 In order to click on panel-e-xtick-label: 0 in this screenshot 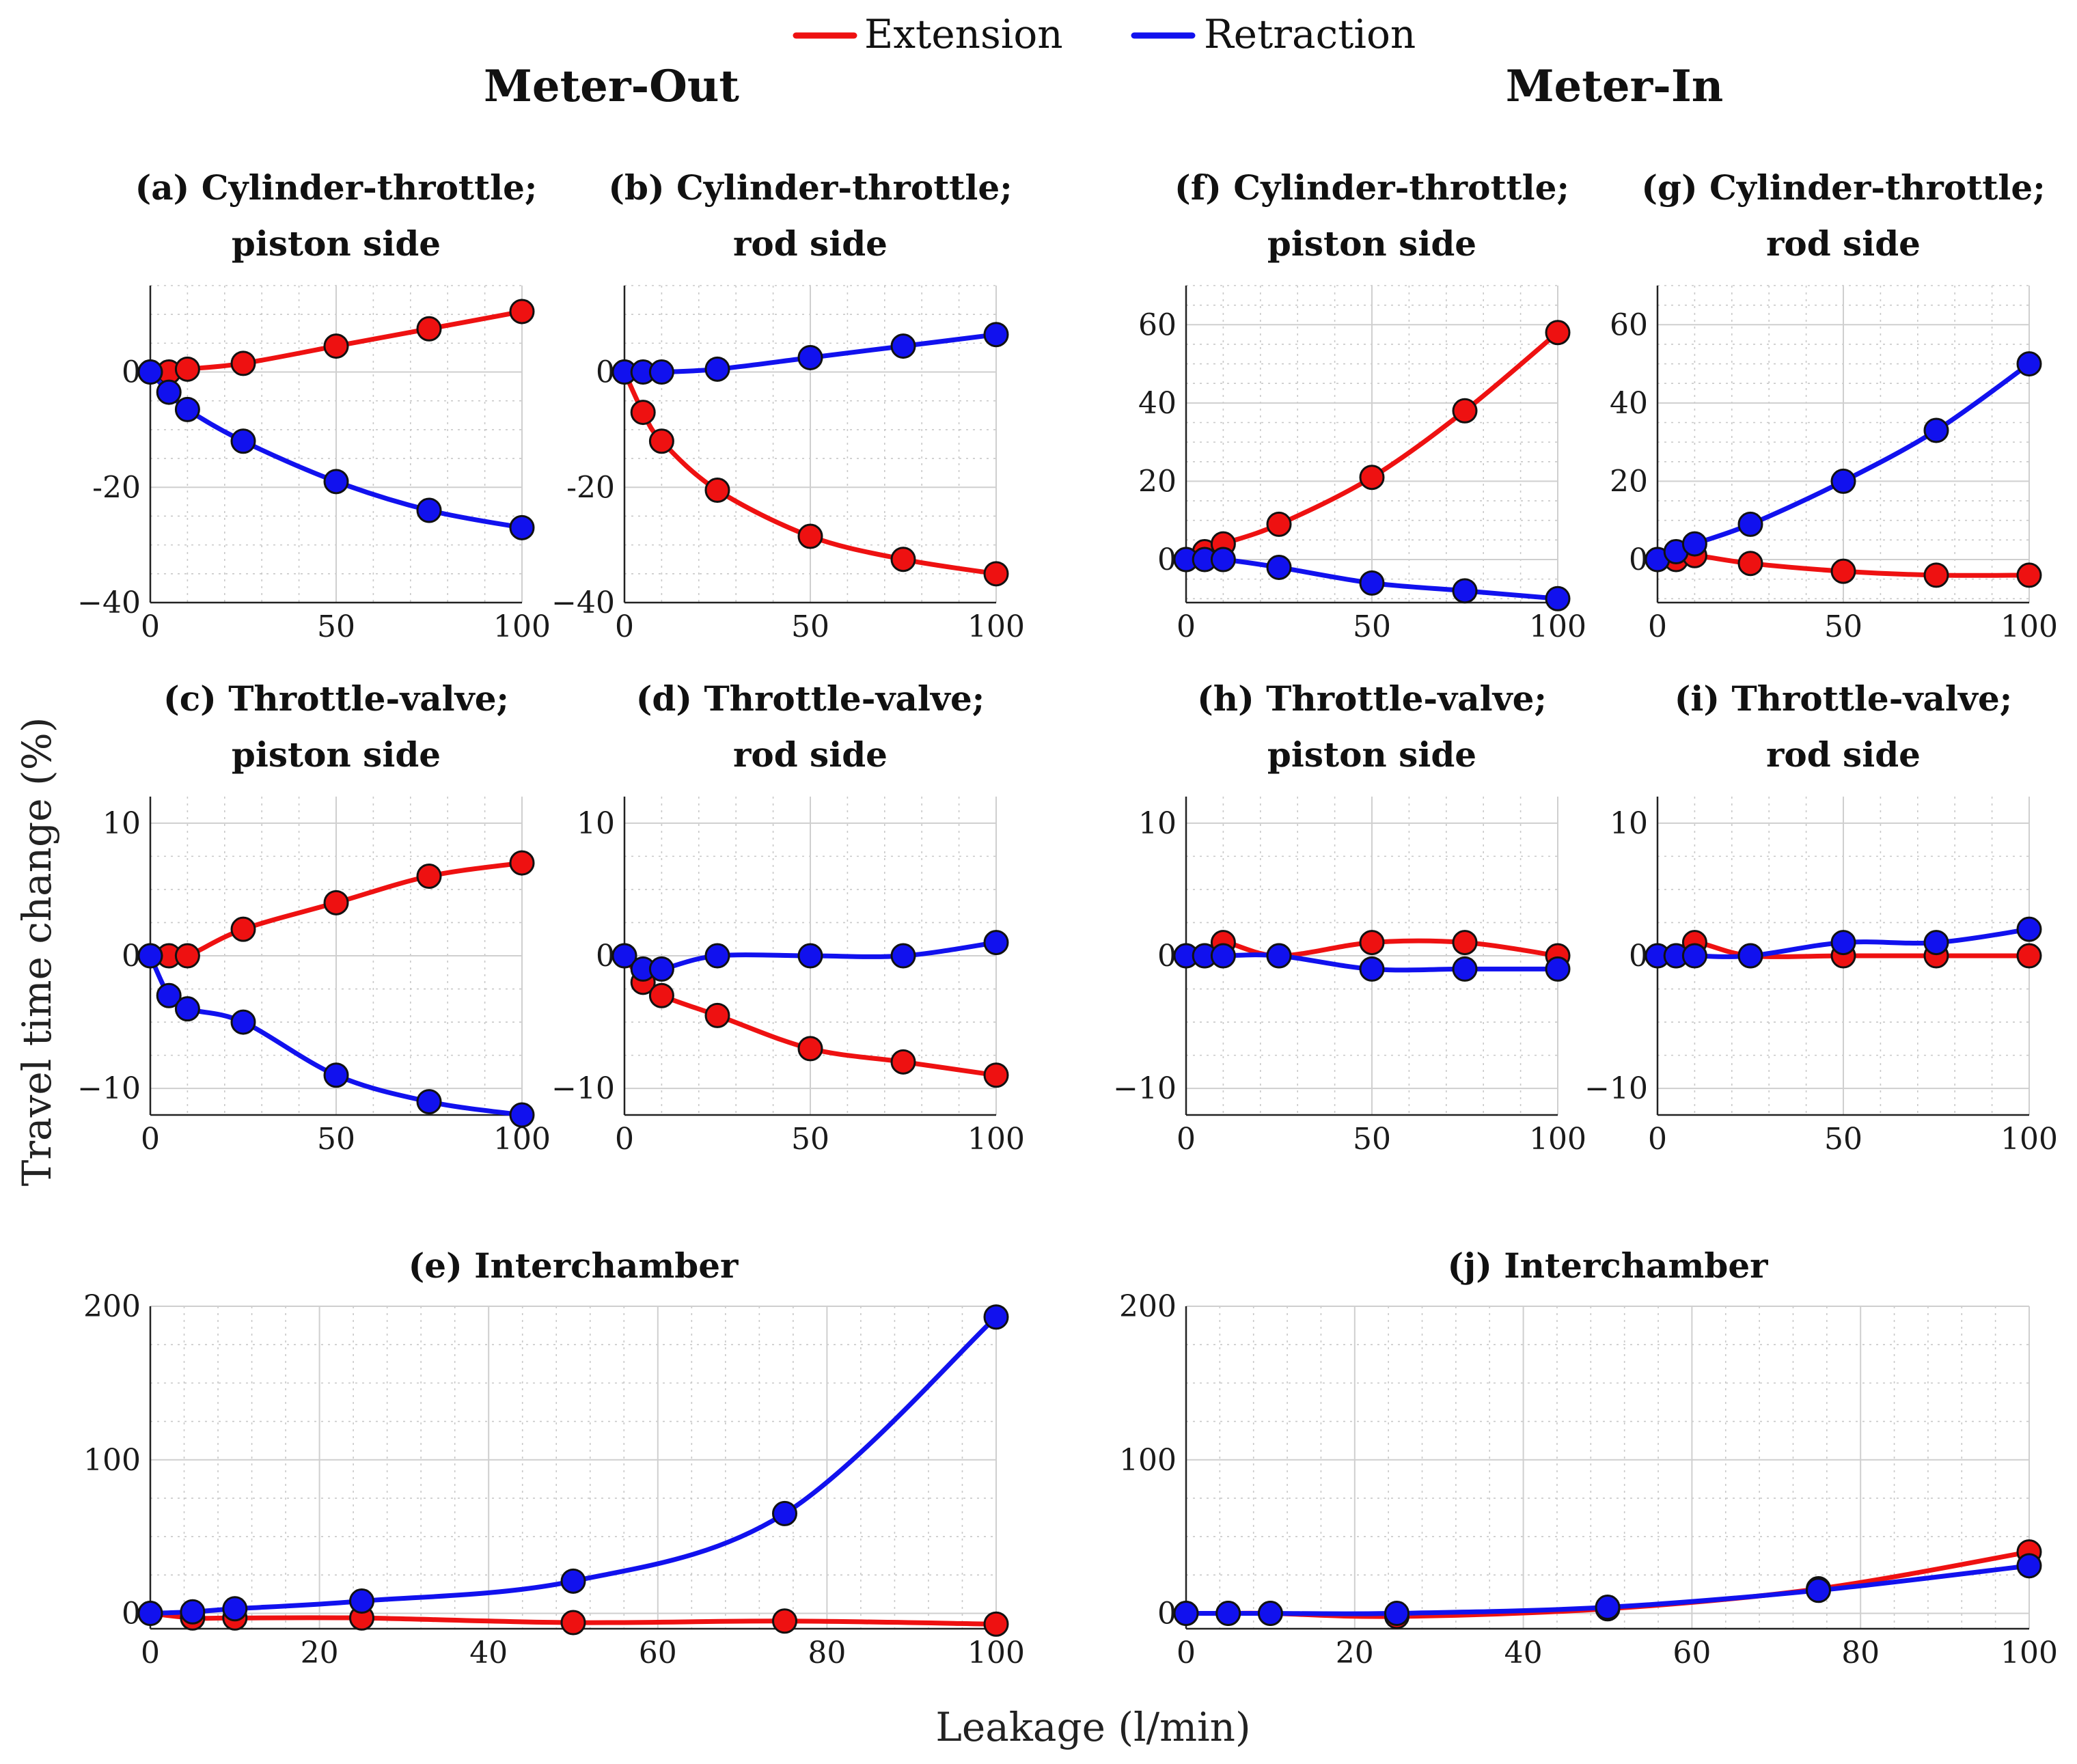, I will do `click(150, 1653)`.